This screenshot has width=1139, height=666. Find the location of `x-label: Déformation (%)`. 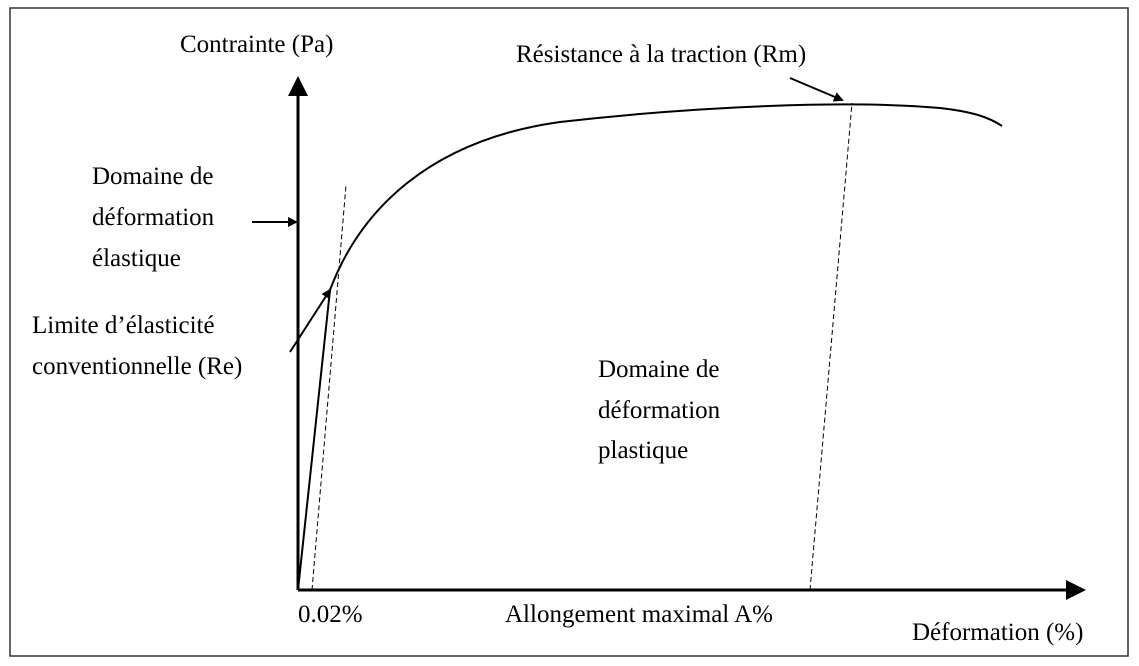

x-label: Déformation (%) is located at coordinates (997, 632).